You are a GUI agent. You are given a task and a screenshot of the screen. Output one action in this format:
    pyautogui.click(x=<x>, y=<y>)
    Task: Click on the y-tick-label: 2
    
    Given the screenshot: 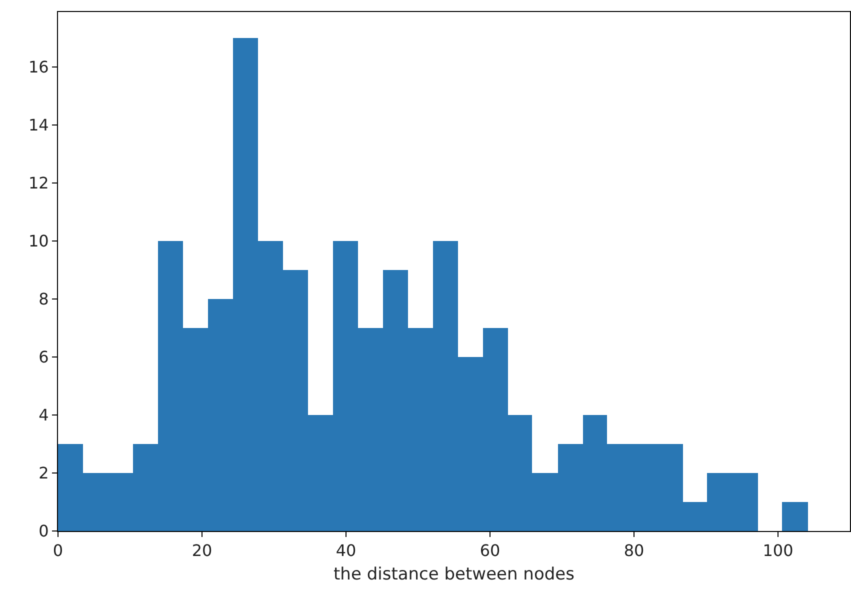 What is the action you would take?
    pyautogui.click(x=43, y=473)
    